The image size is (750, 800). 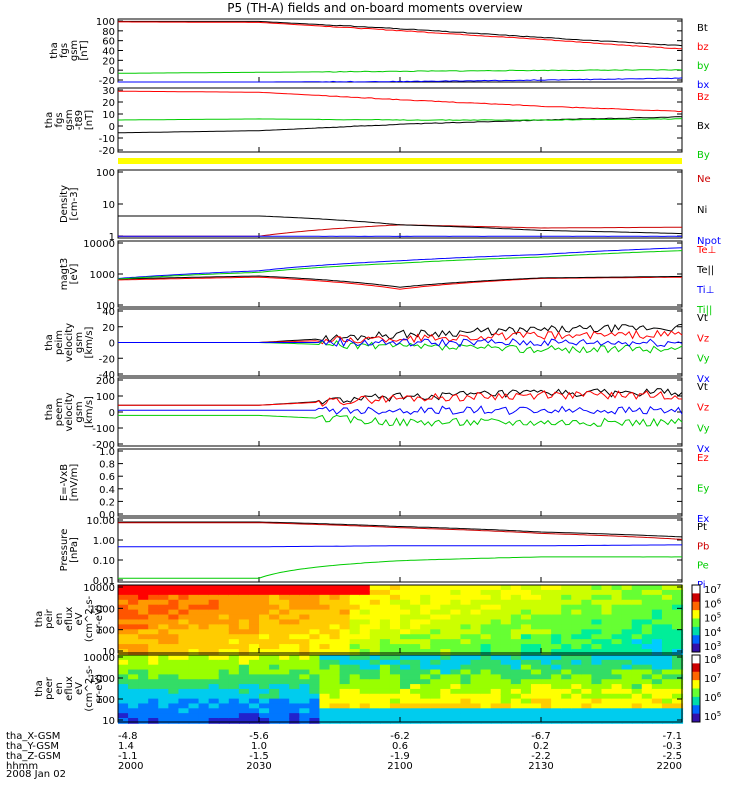 I want to click on legend-by: By, so click(x=703, y=155).